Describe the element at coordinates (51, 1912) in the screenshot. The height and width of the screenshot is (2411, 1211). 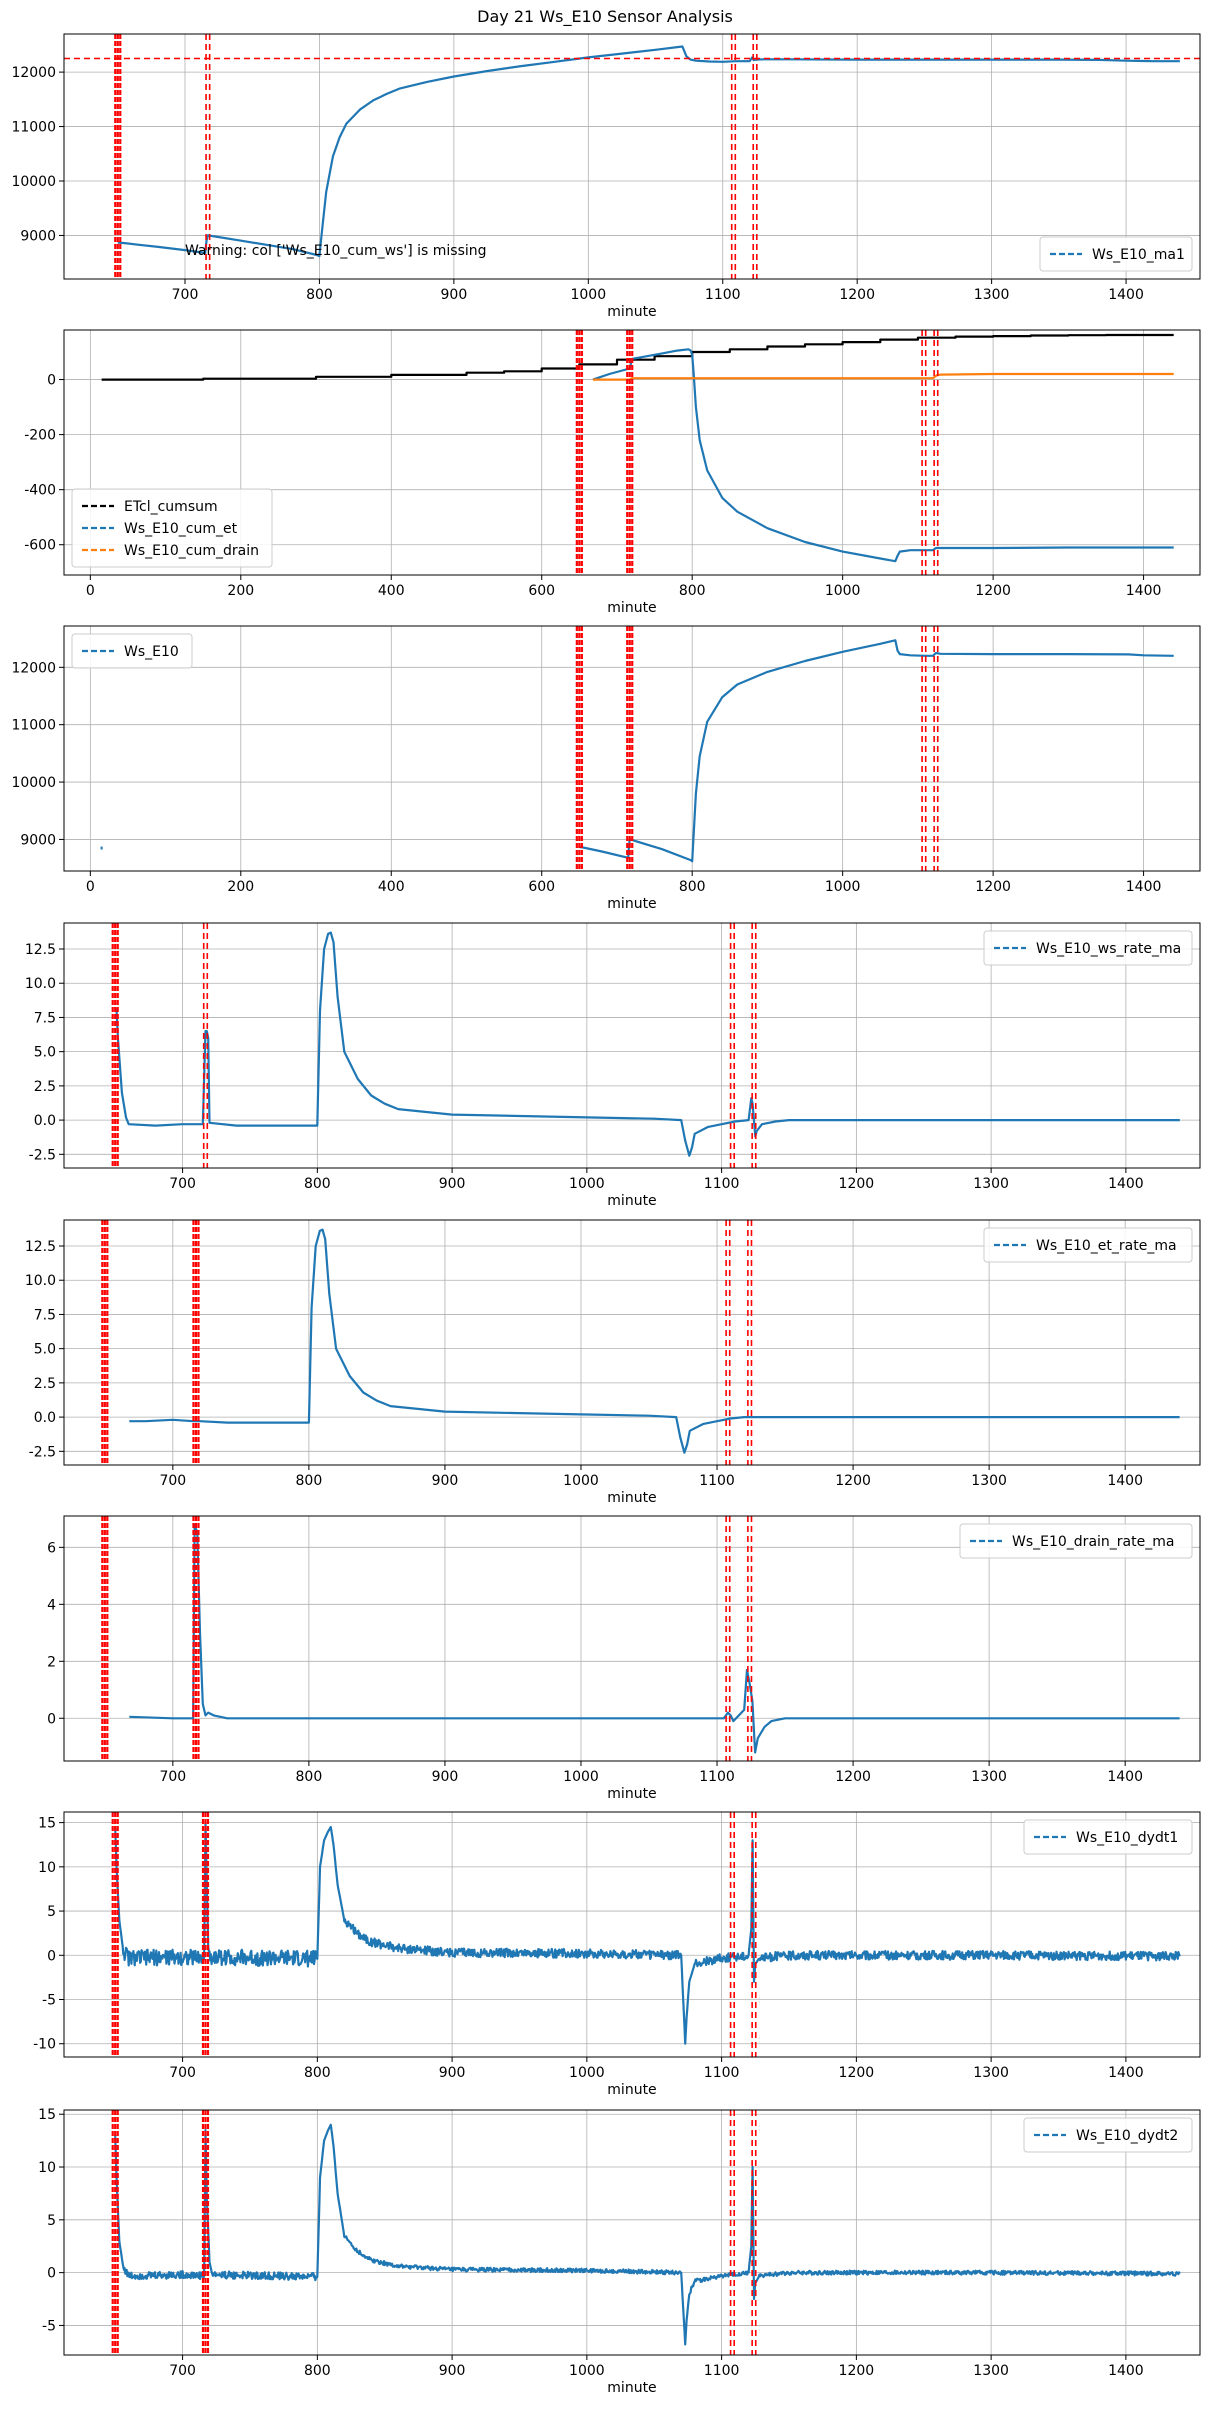
I see `y-tick-label: 5` at that location.